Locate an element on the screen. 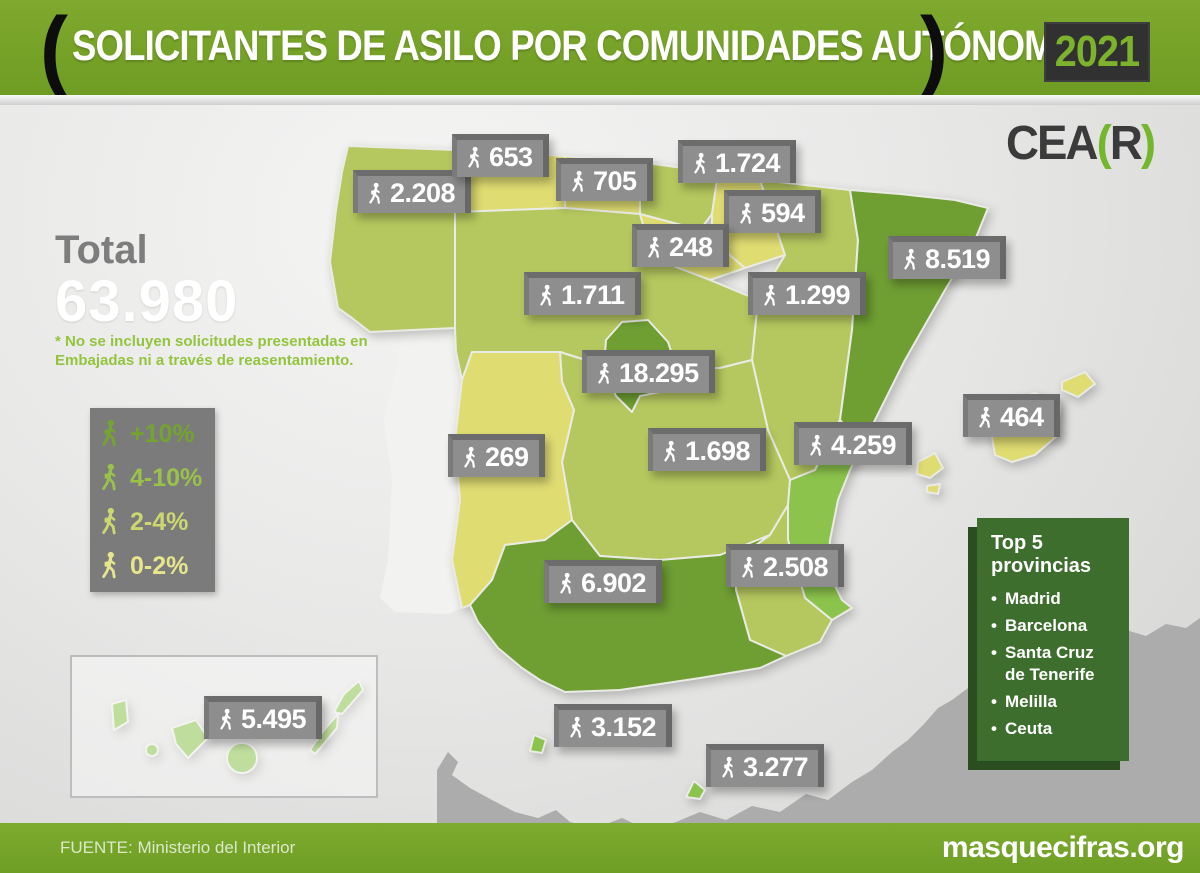 The height and width of the screenshot is (873, 1200). region-melilla is located at coordinates (695, 790).